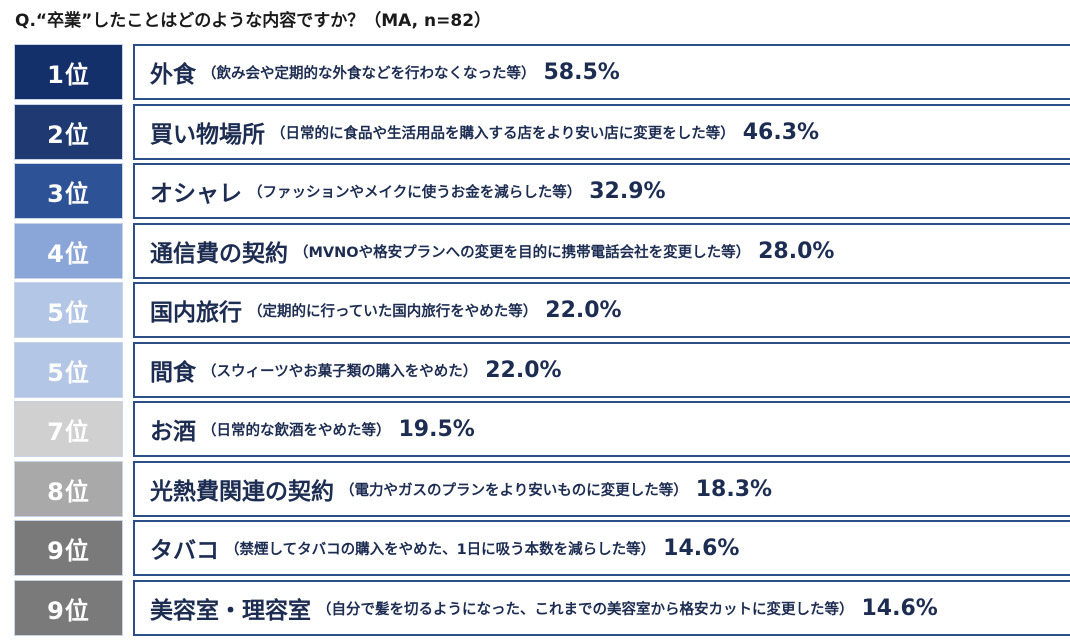 The image size is (1070, 643). Describe the element at coordinates (734, 489) in the screenshot. I see `percentage-label: 18.3%` at that location.